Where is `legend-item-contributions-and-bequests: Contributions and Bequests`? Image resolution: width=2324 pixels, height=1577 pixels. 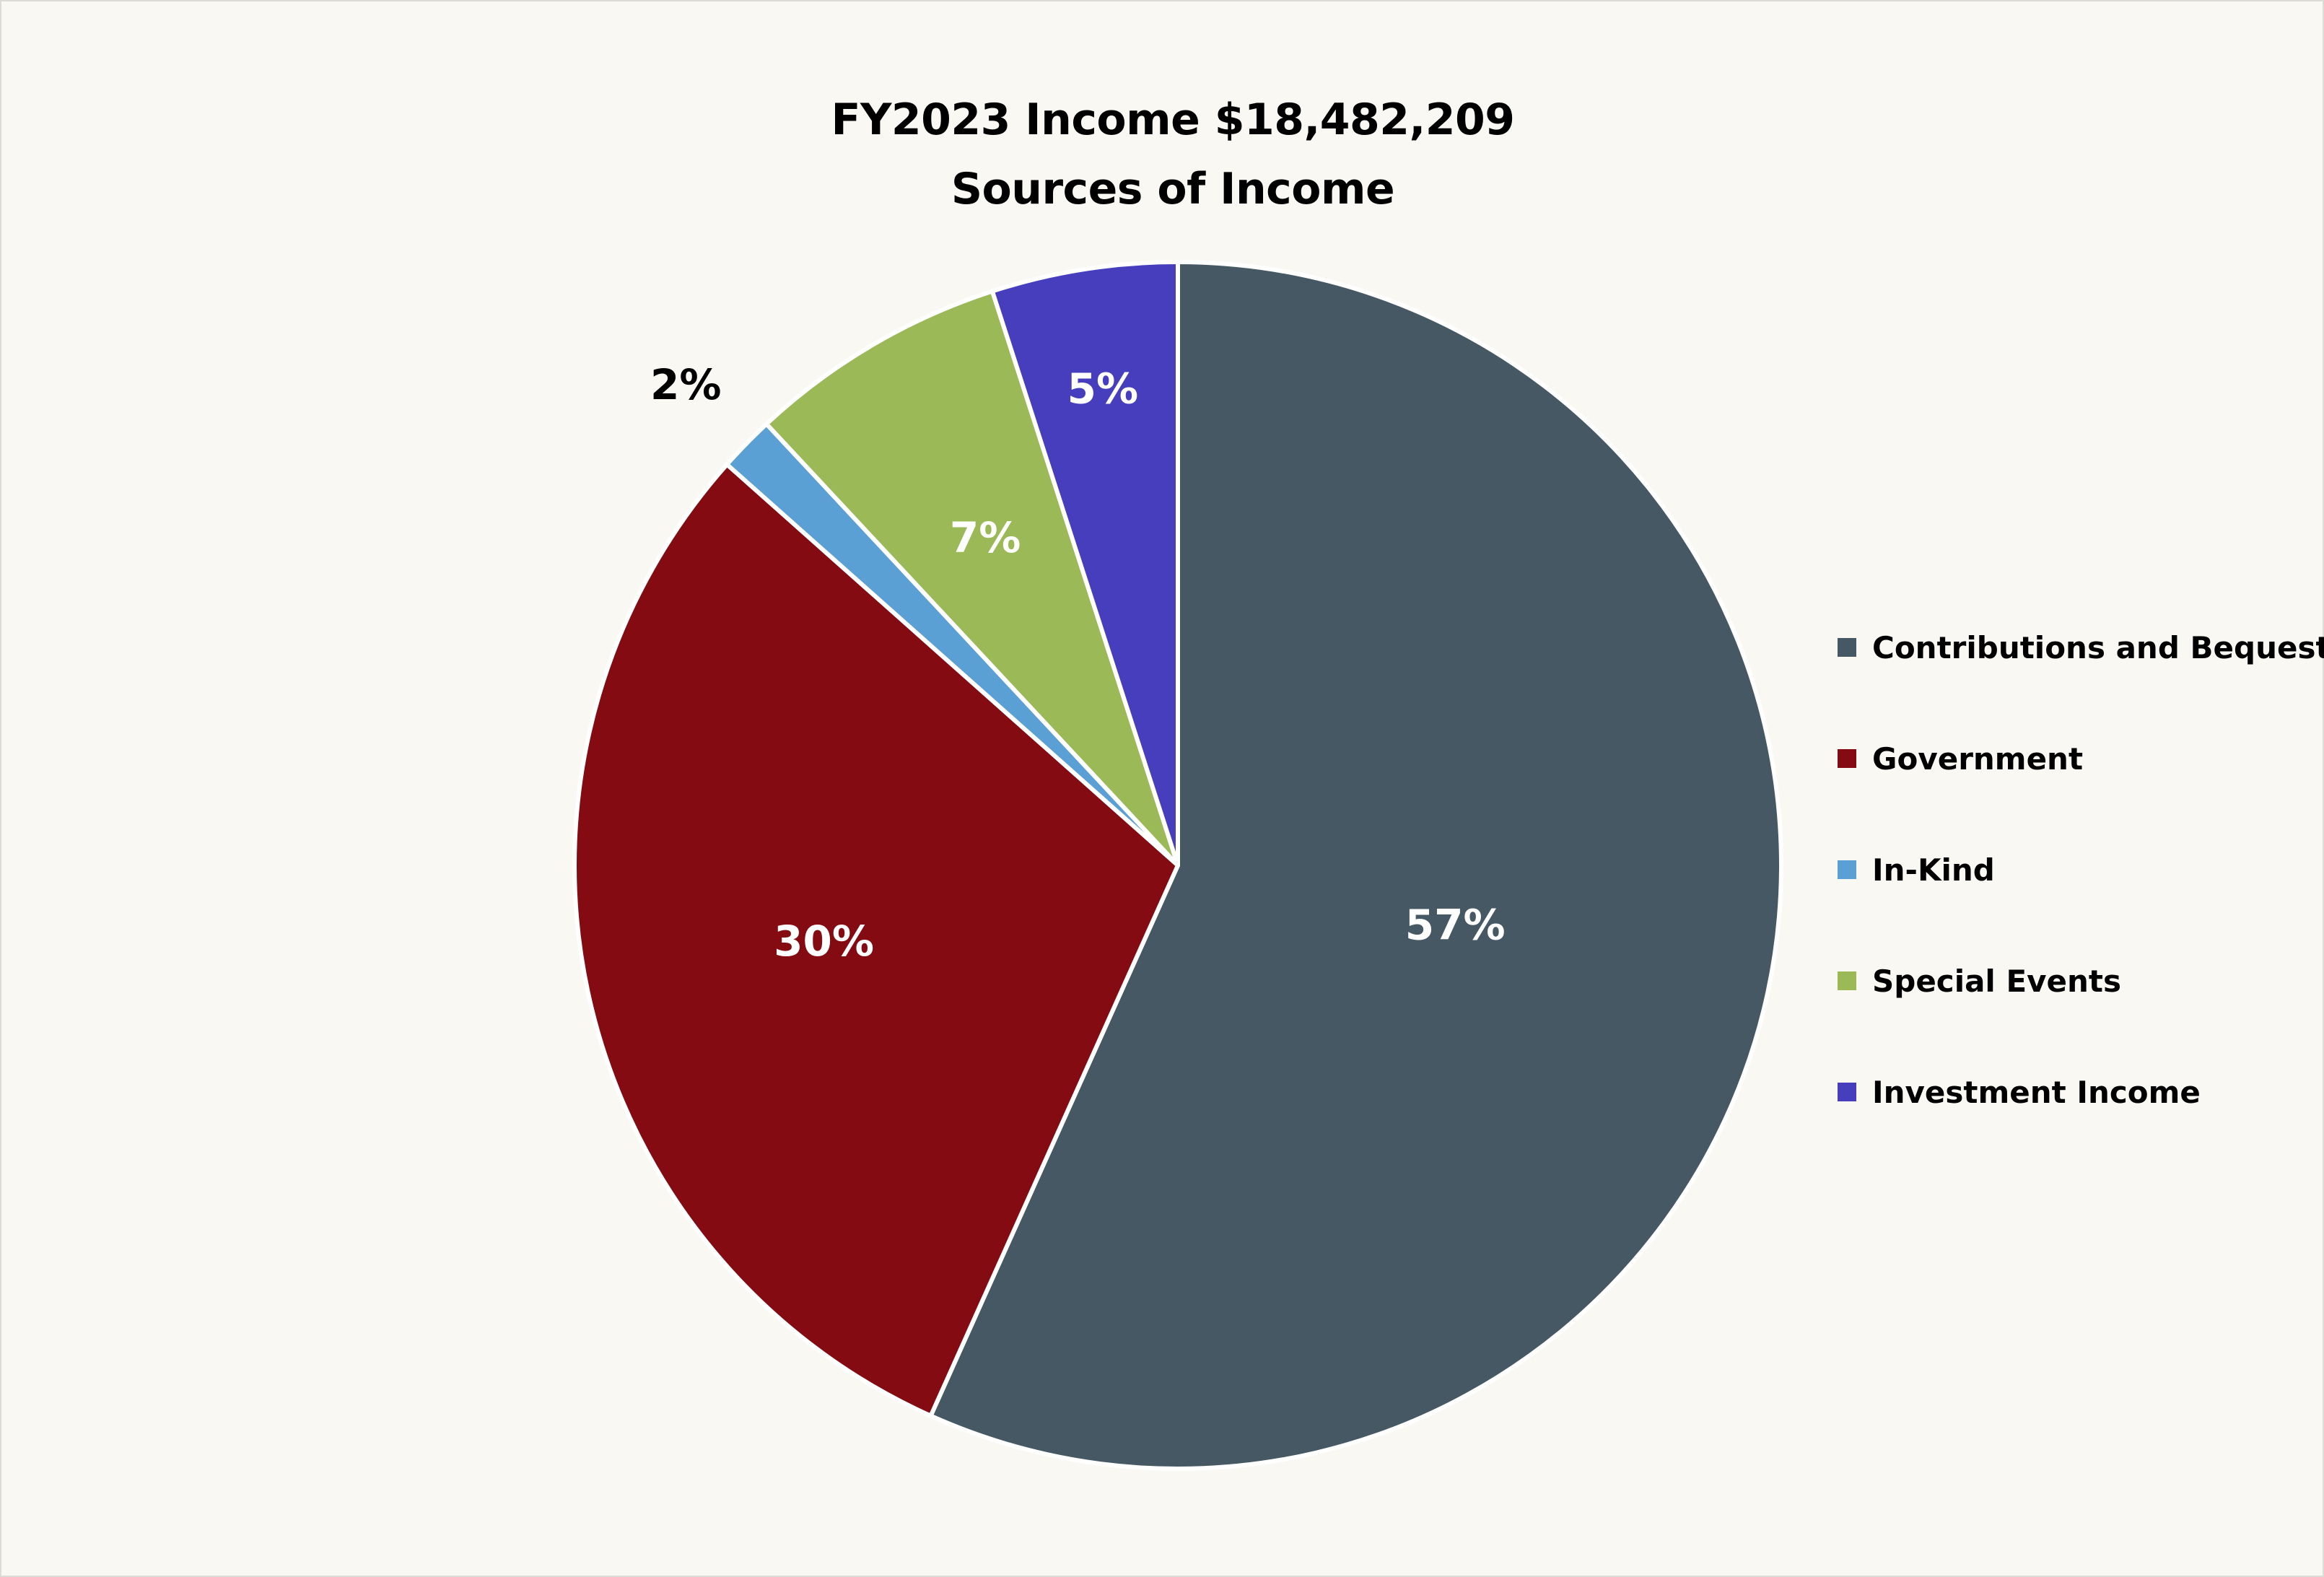
legend-item-contributions-and-bequests: Contributions and Bequests is located at coordinates (2081, 647).